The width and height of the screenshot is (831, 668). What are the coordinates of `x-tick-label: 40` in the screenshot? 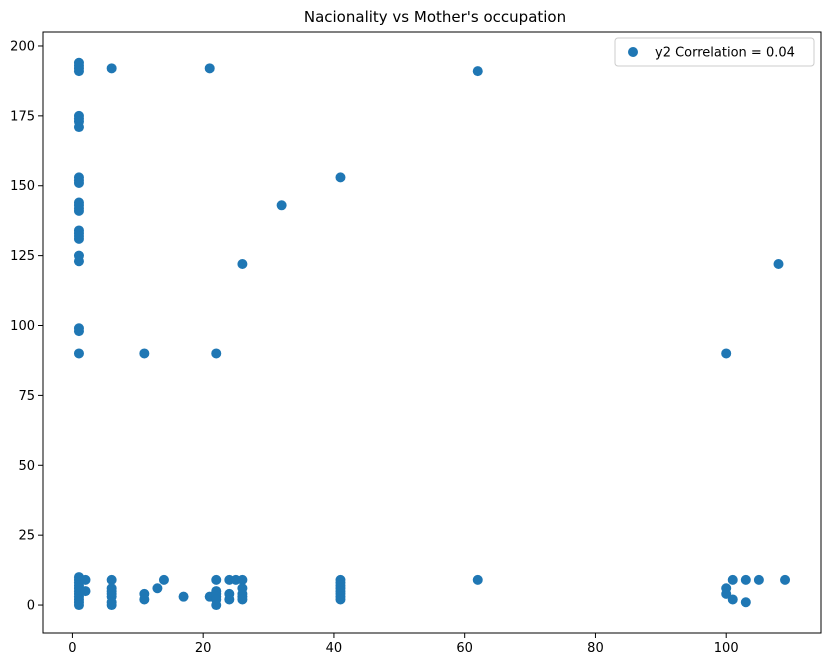 It's located at (334, 648).